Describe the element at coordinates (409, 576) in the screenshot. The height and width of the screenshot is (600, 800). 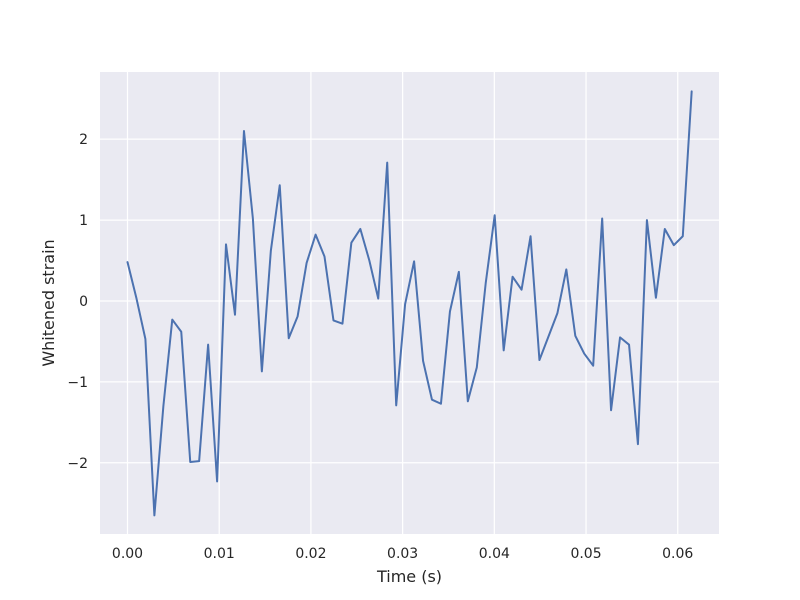
I see `x-axis-label: Time (s)` at that location.